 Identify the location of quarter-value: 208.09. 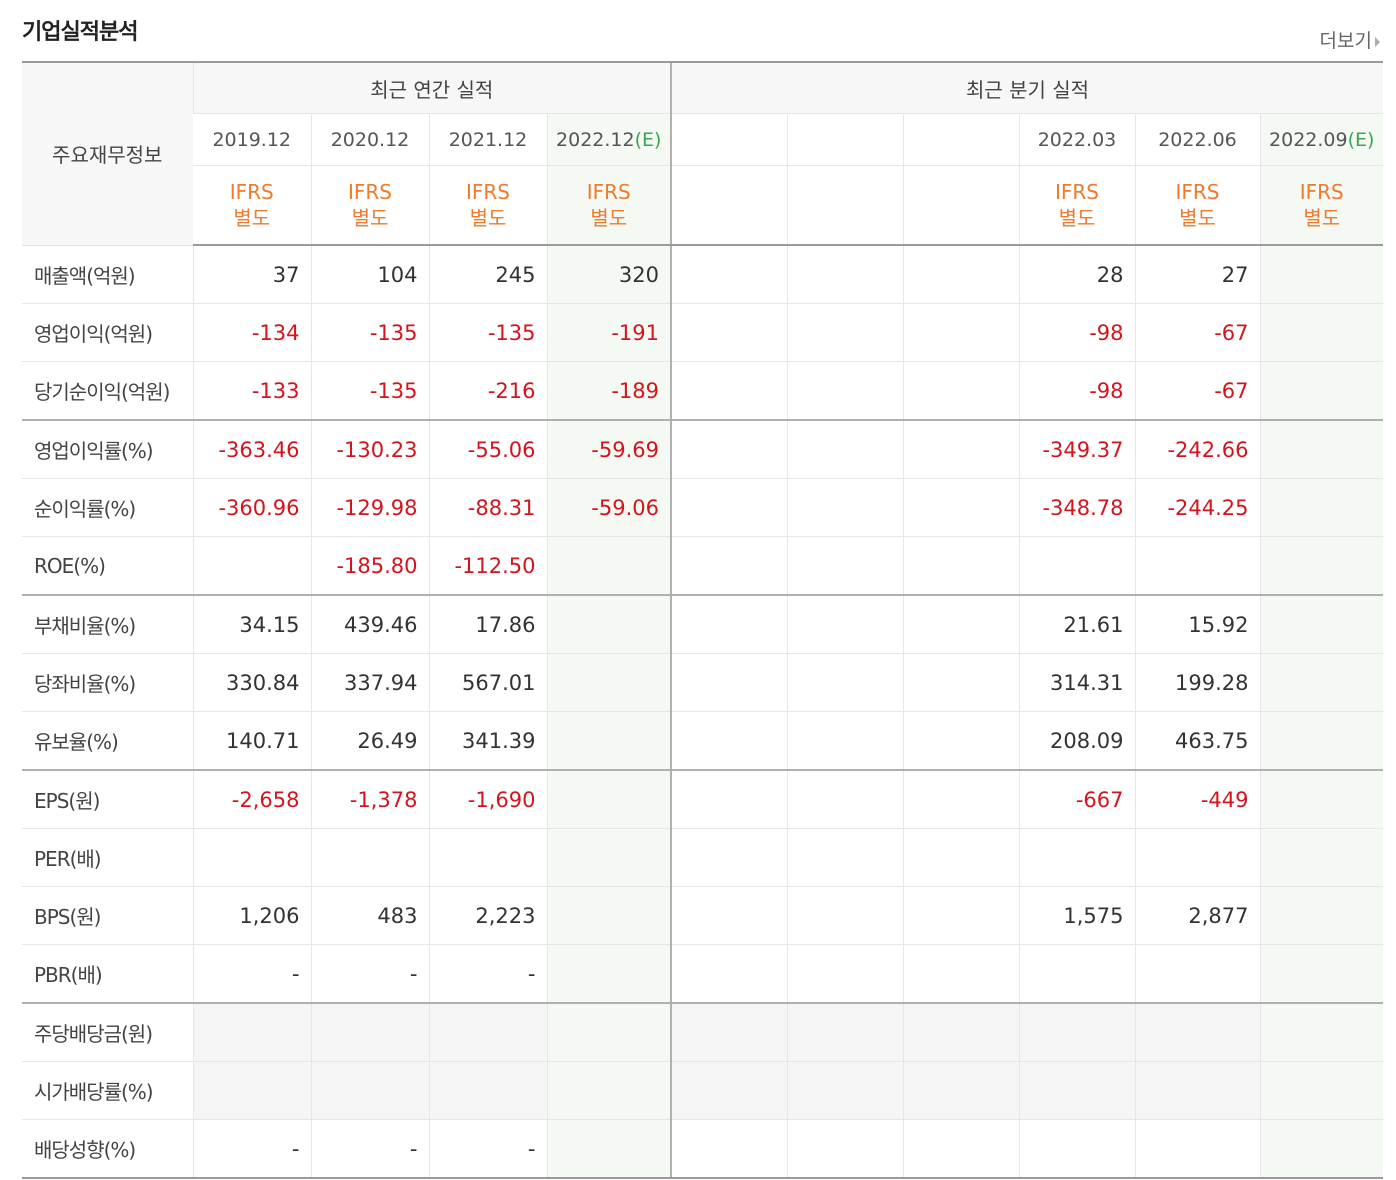
(1076, 741).